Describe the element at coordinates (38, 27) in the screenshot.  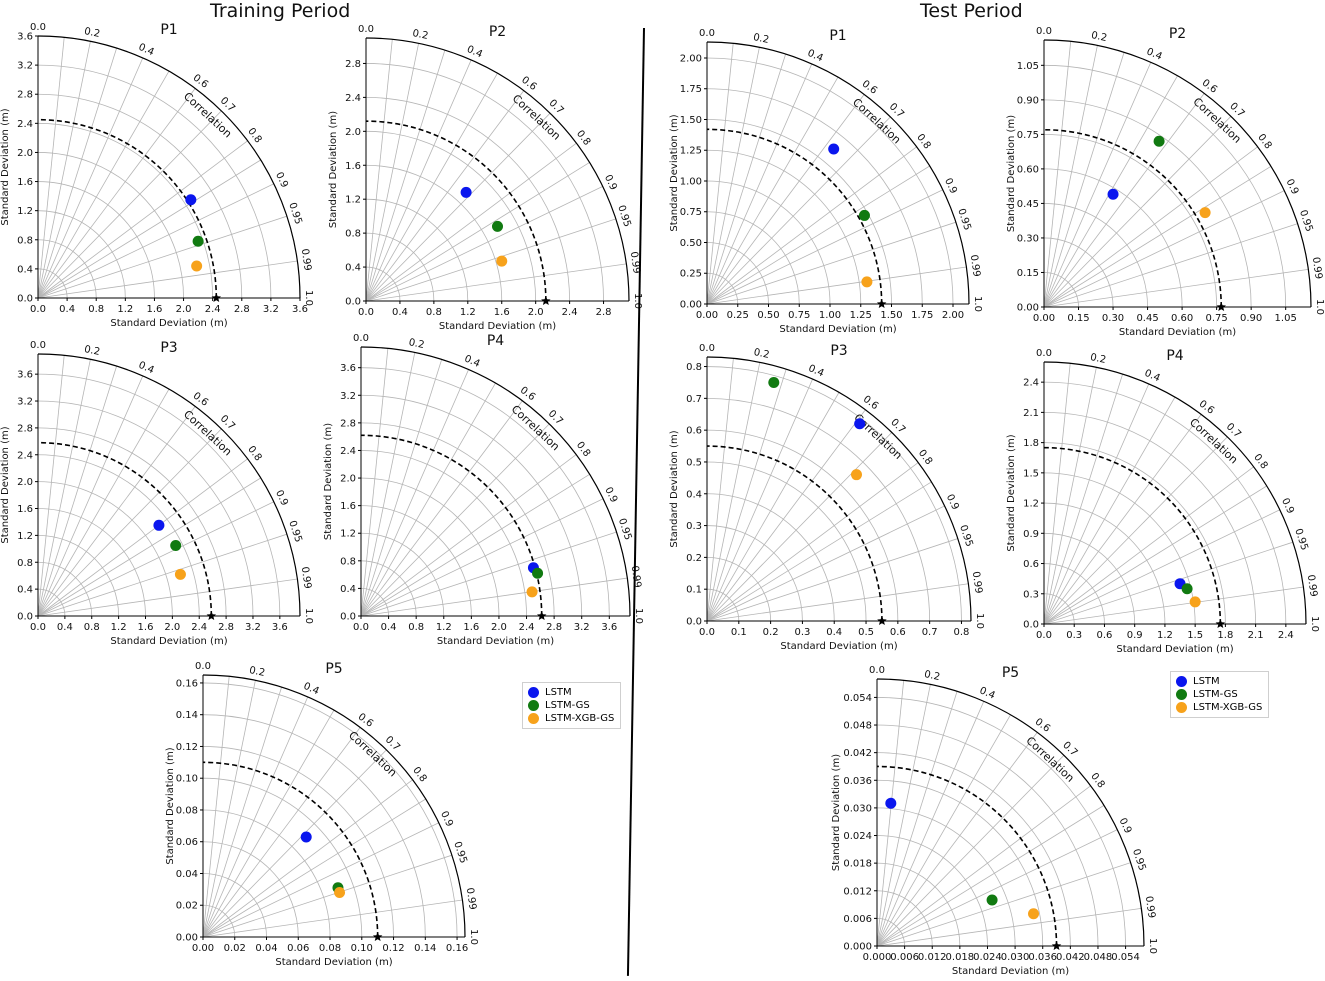
I see `correlation-tick-label: 0.0` at that location.